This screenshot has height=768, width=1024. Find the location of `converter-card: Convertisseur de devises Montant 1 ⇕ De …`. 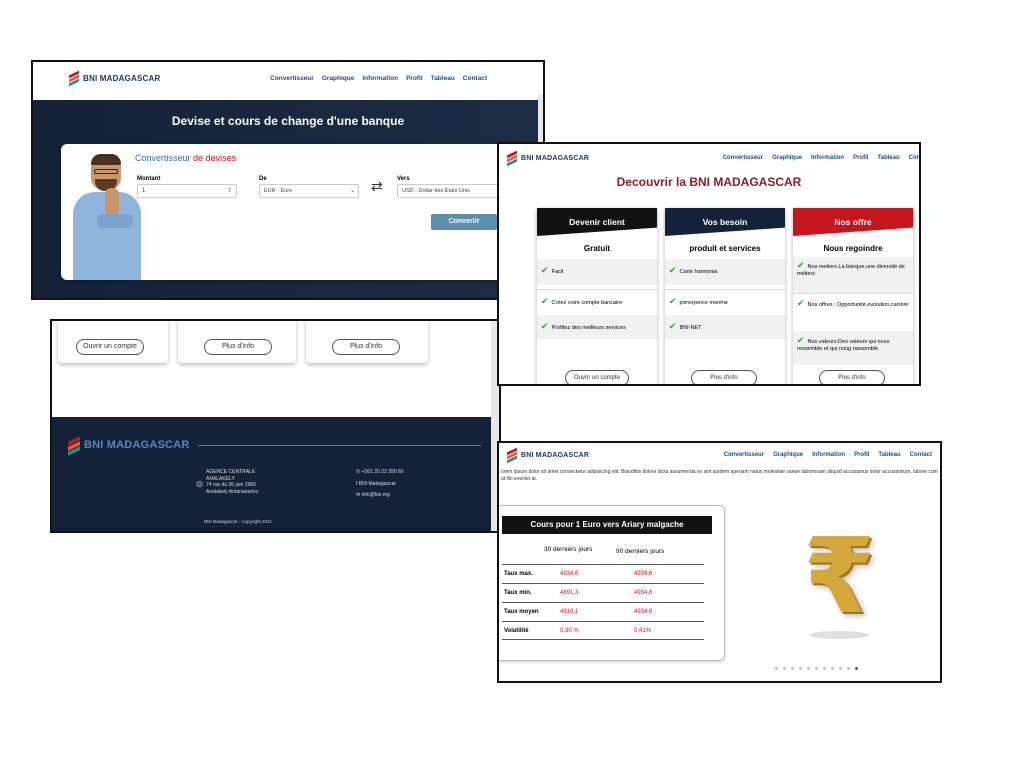

converter-card: Convertisseur de devises Montant 1 ⇕ De … is located at coordinates (291, 212).